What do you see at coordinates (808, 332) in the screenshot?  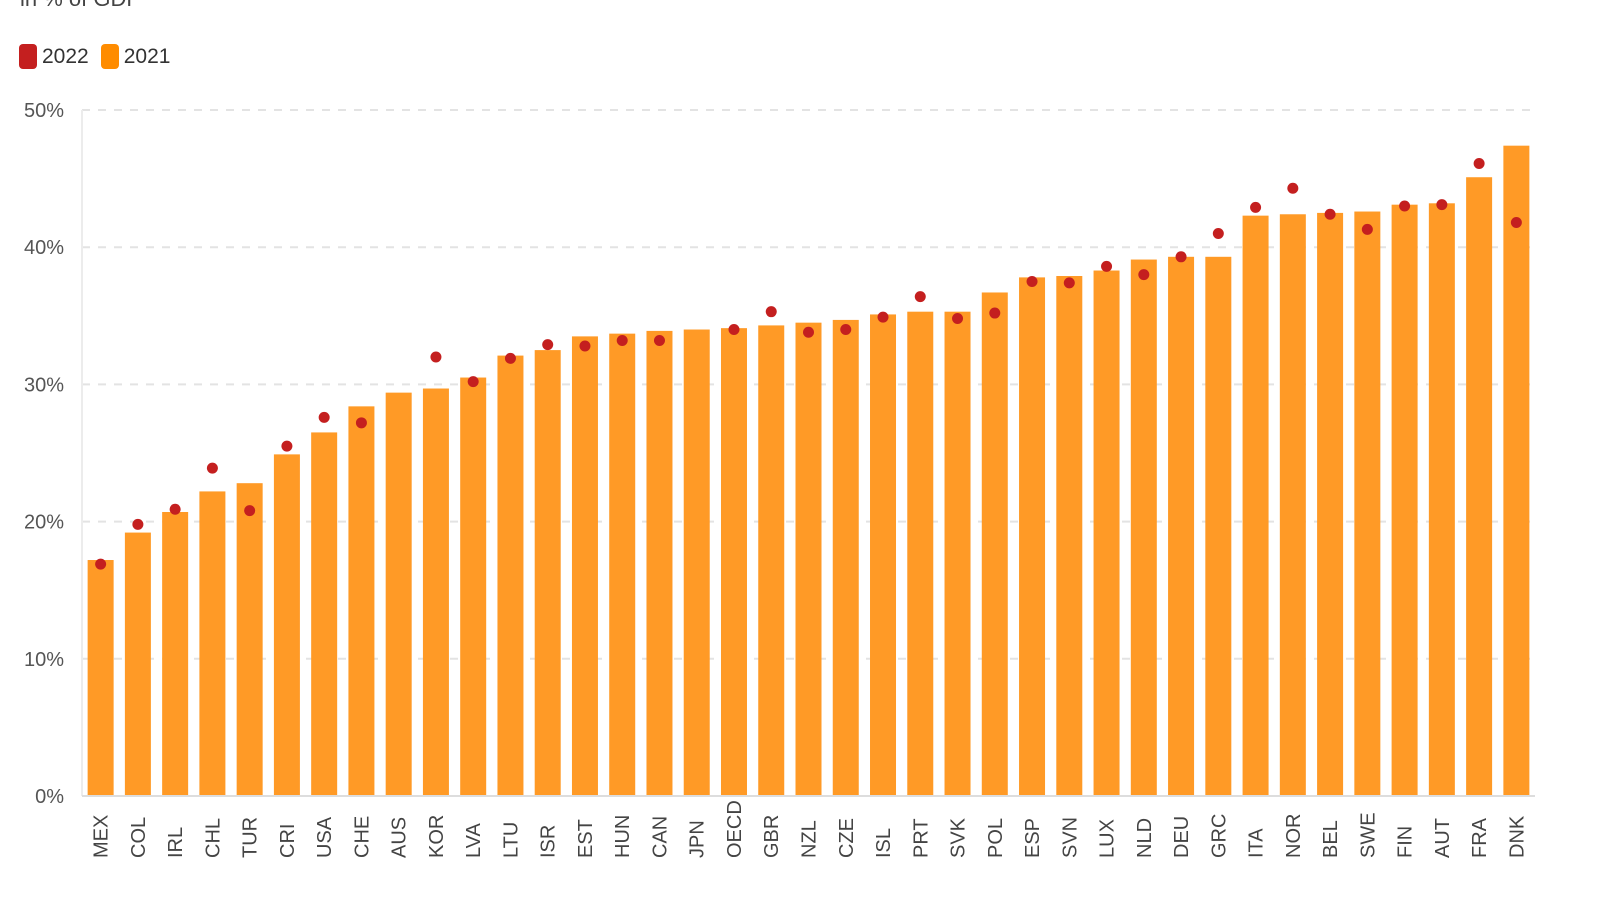 I see `dot-NZL` at bounding box center [808, 332].